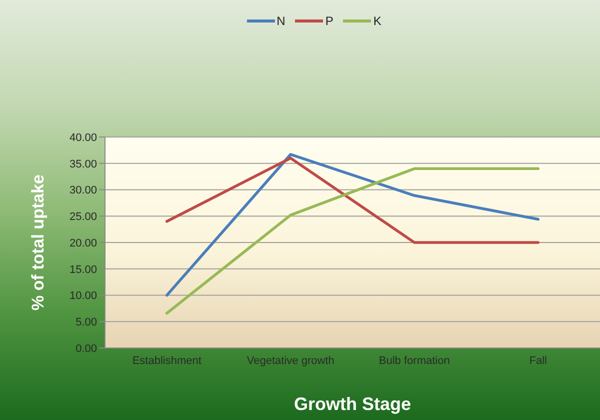 The width and height of the screenshot is (600, 420). Describe the element at coordinates (414, 360) in the screenshot. I see `x-tick-label: Bulb formation` at that location.